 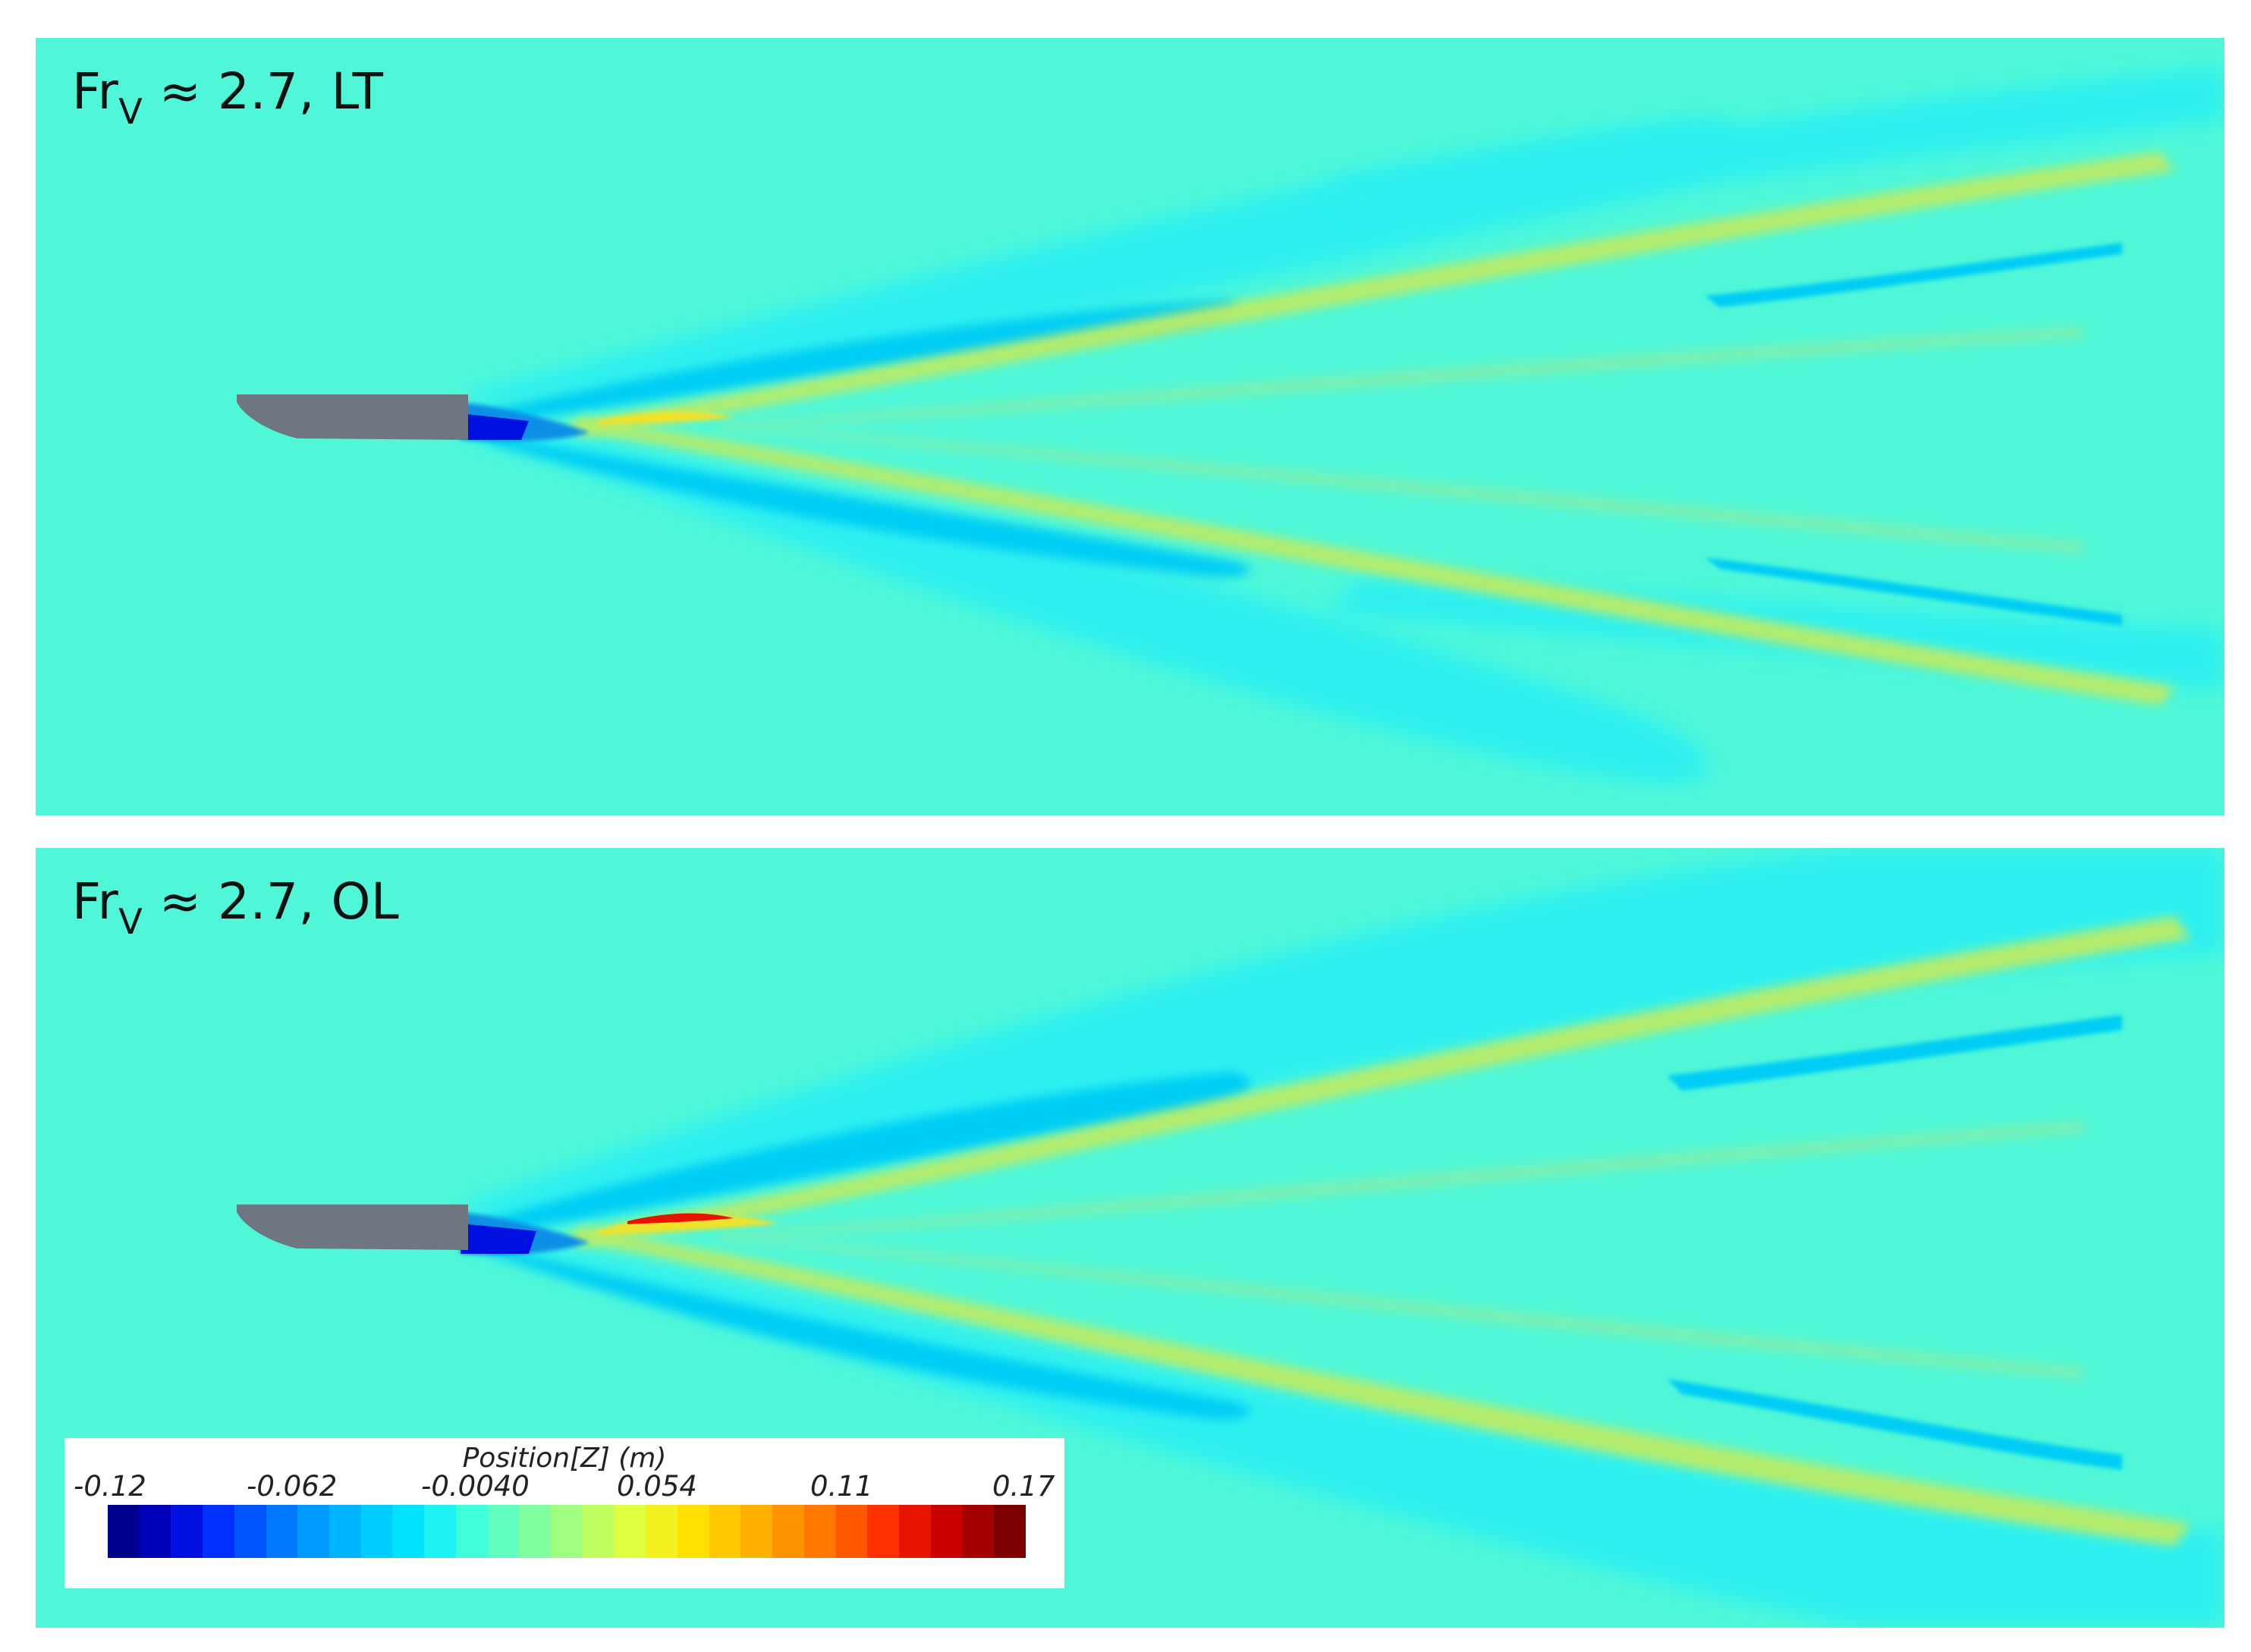 What do you see at coordinates (110, 1487) in the screenshot?
I see `colorbar-tick: -0.12` at bounding box center [110, 1487].